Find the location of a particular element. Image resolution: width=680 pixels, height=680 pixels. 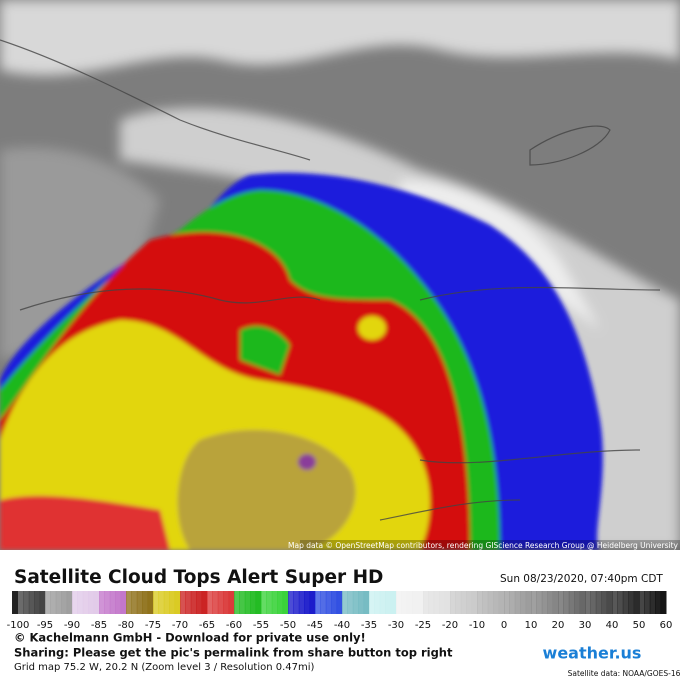

data-source: Satellite data: NOAA/GOES-16 is located at coordinates (624, 673).